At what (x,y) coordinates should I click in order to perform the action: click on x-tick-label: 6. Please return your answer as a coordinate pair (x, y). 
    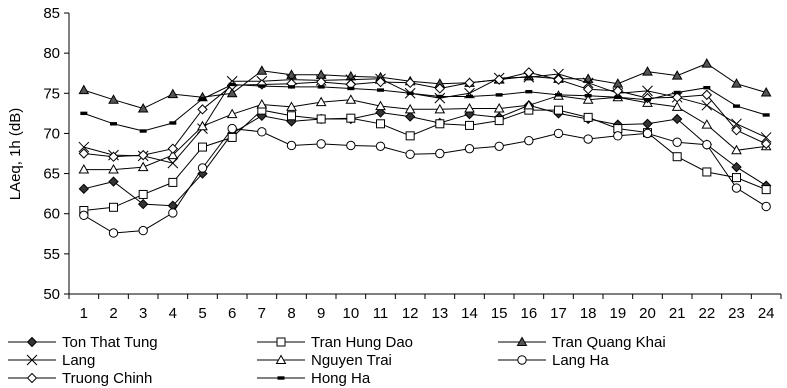
    Looking at the image, I should click on (232, 313).